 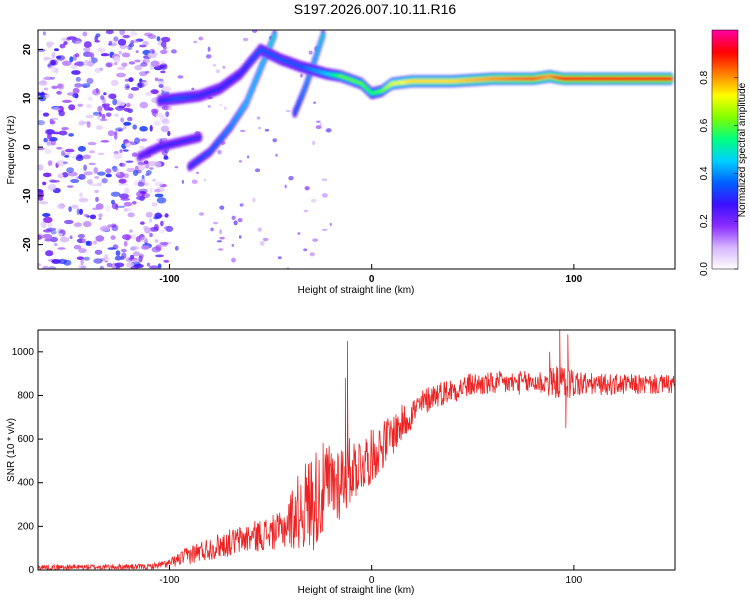 What do you see at coordinates (704, 221) in the screenshot?
I see `colorbar-tick-label: 0.2` at bounding box center [704, 221].